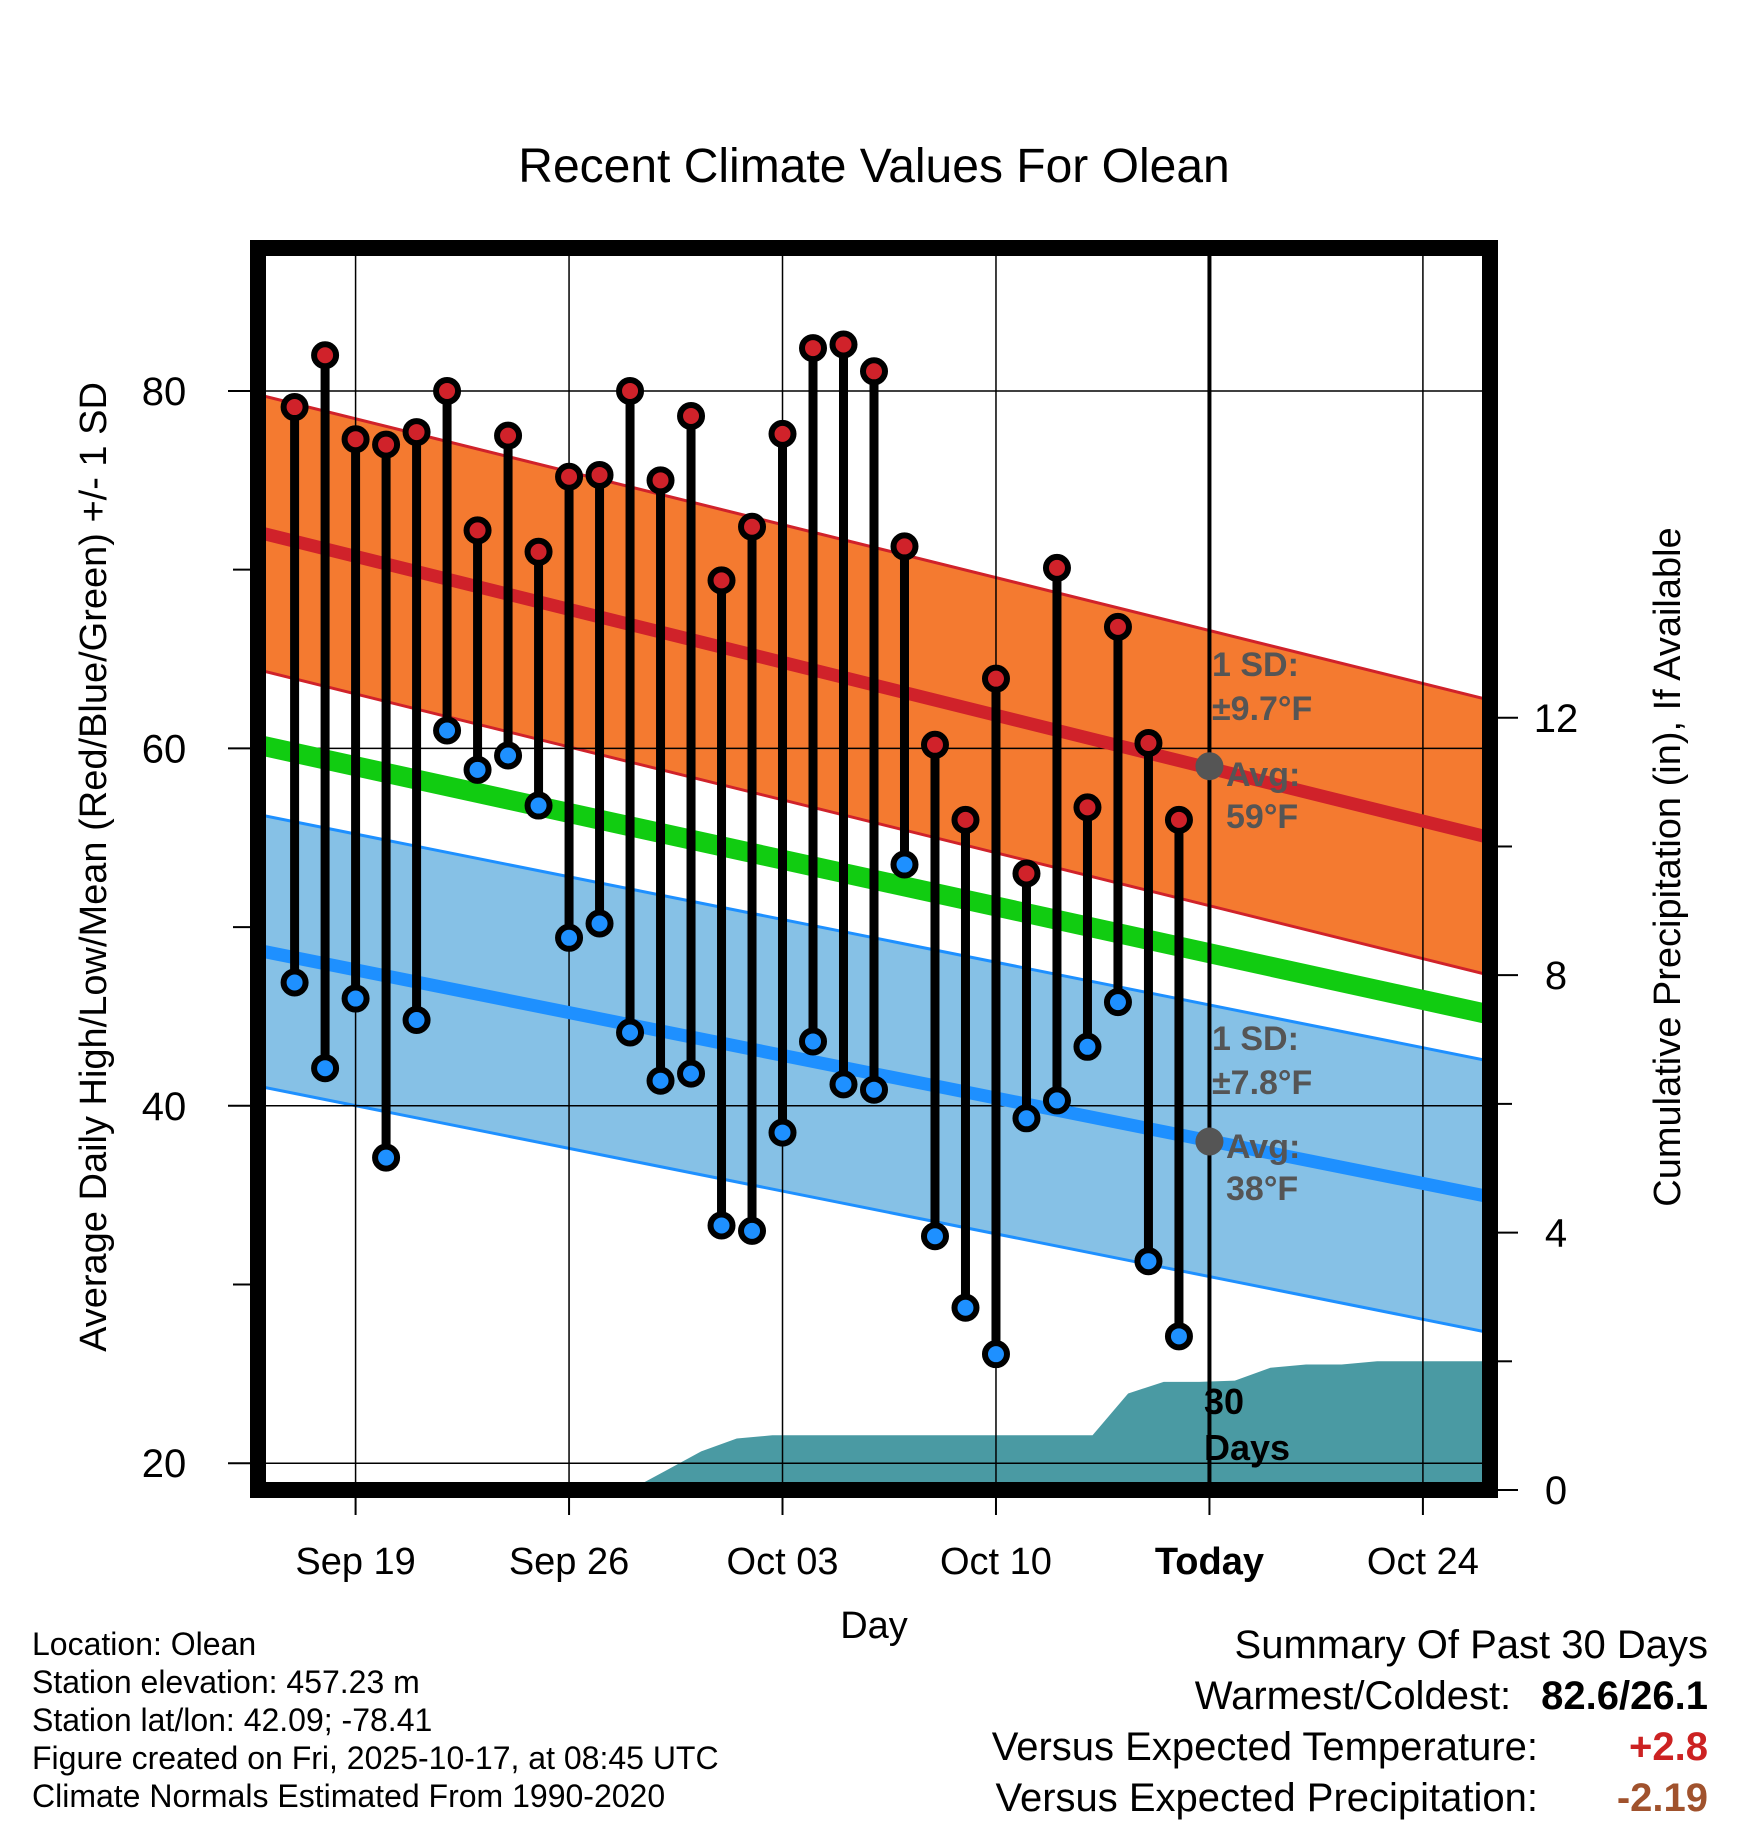 This screenshot has height=1828, width=1748. Describe the element at coordinates (1353, 1696) in the screenshot. I see `warm-cold-label: Warmest/Coldest:` at that location.